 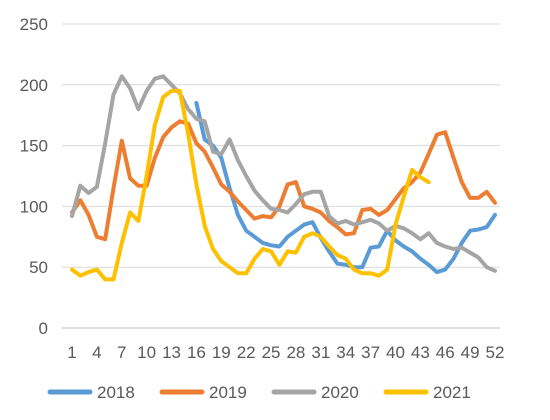 What do you see at coordinates (420, 352) in the screenshot?
I see `x-tick-label: 43` at bounding box center [420, 352].